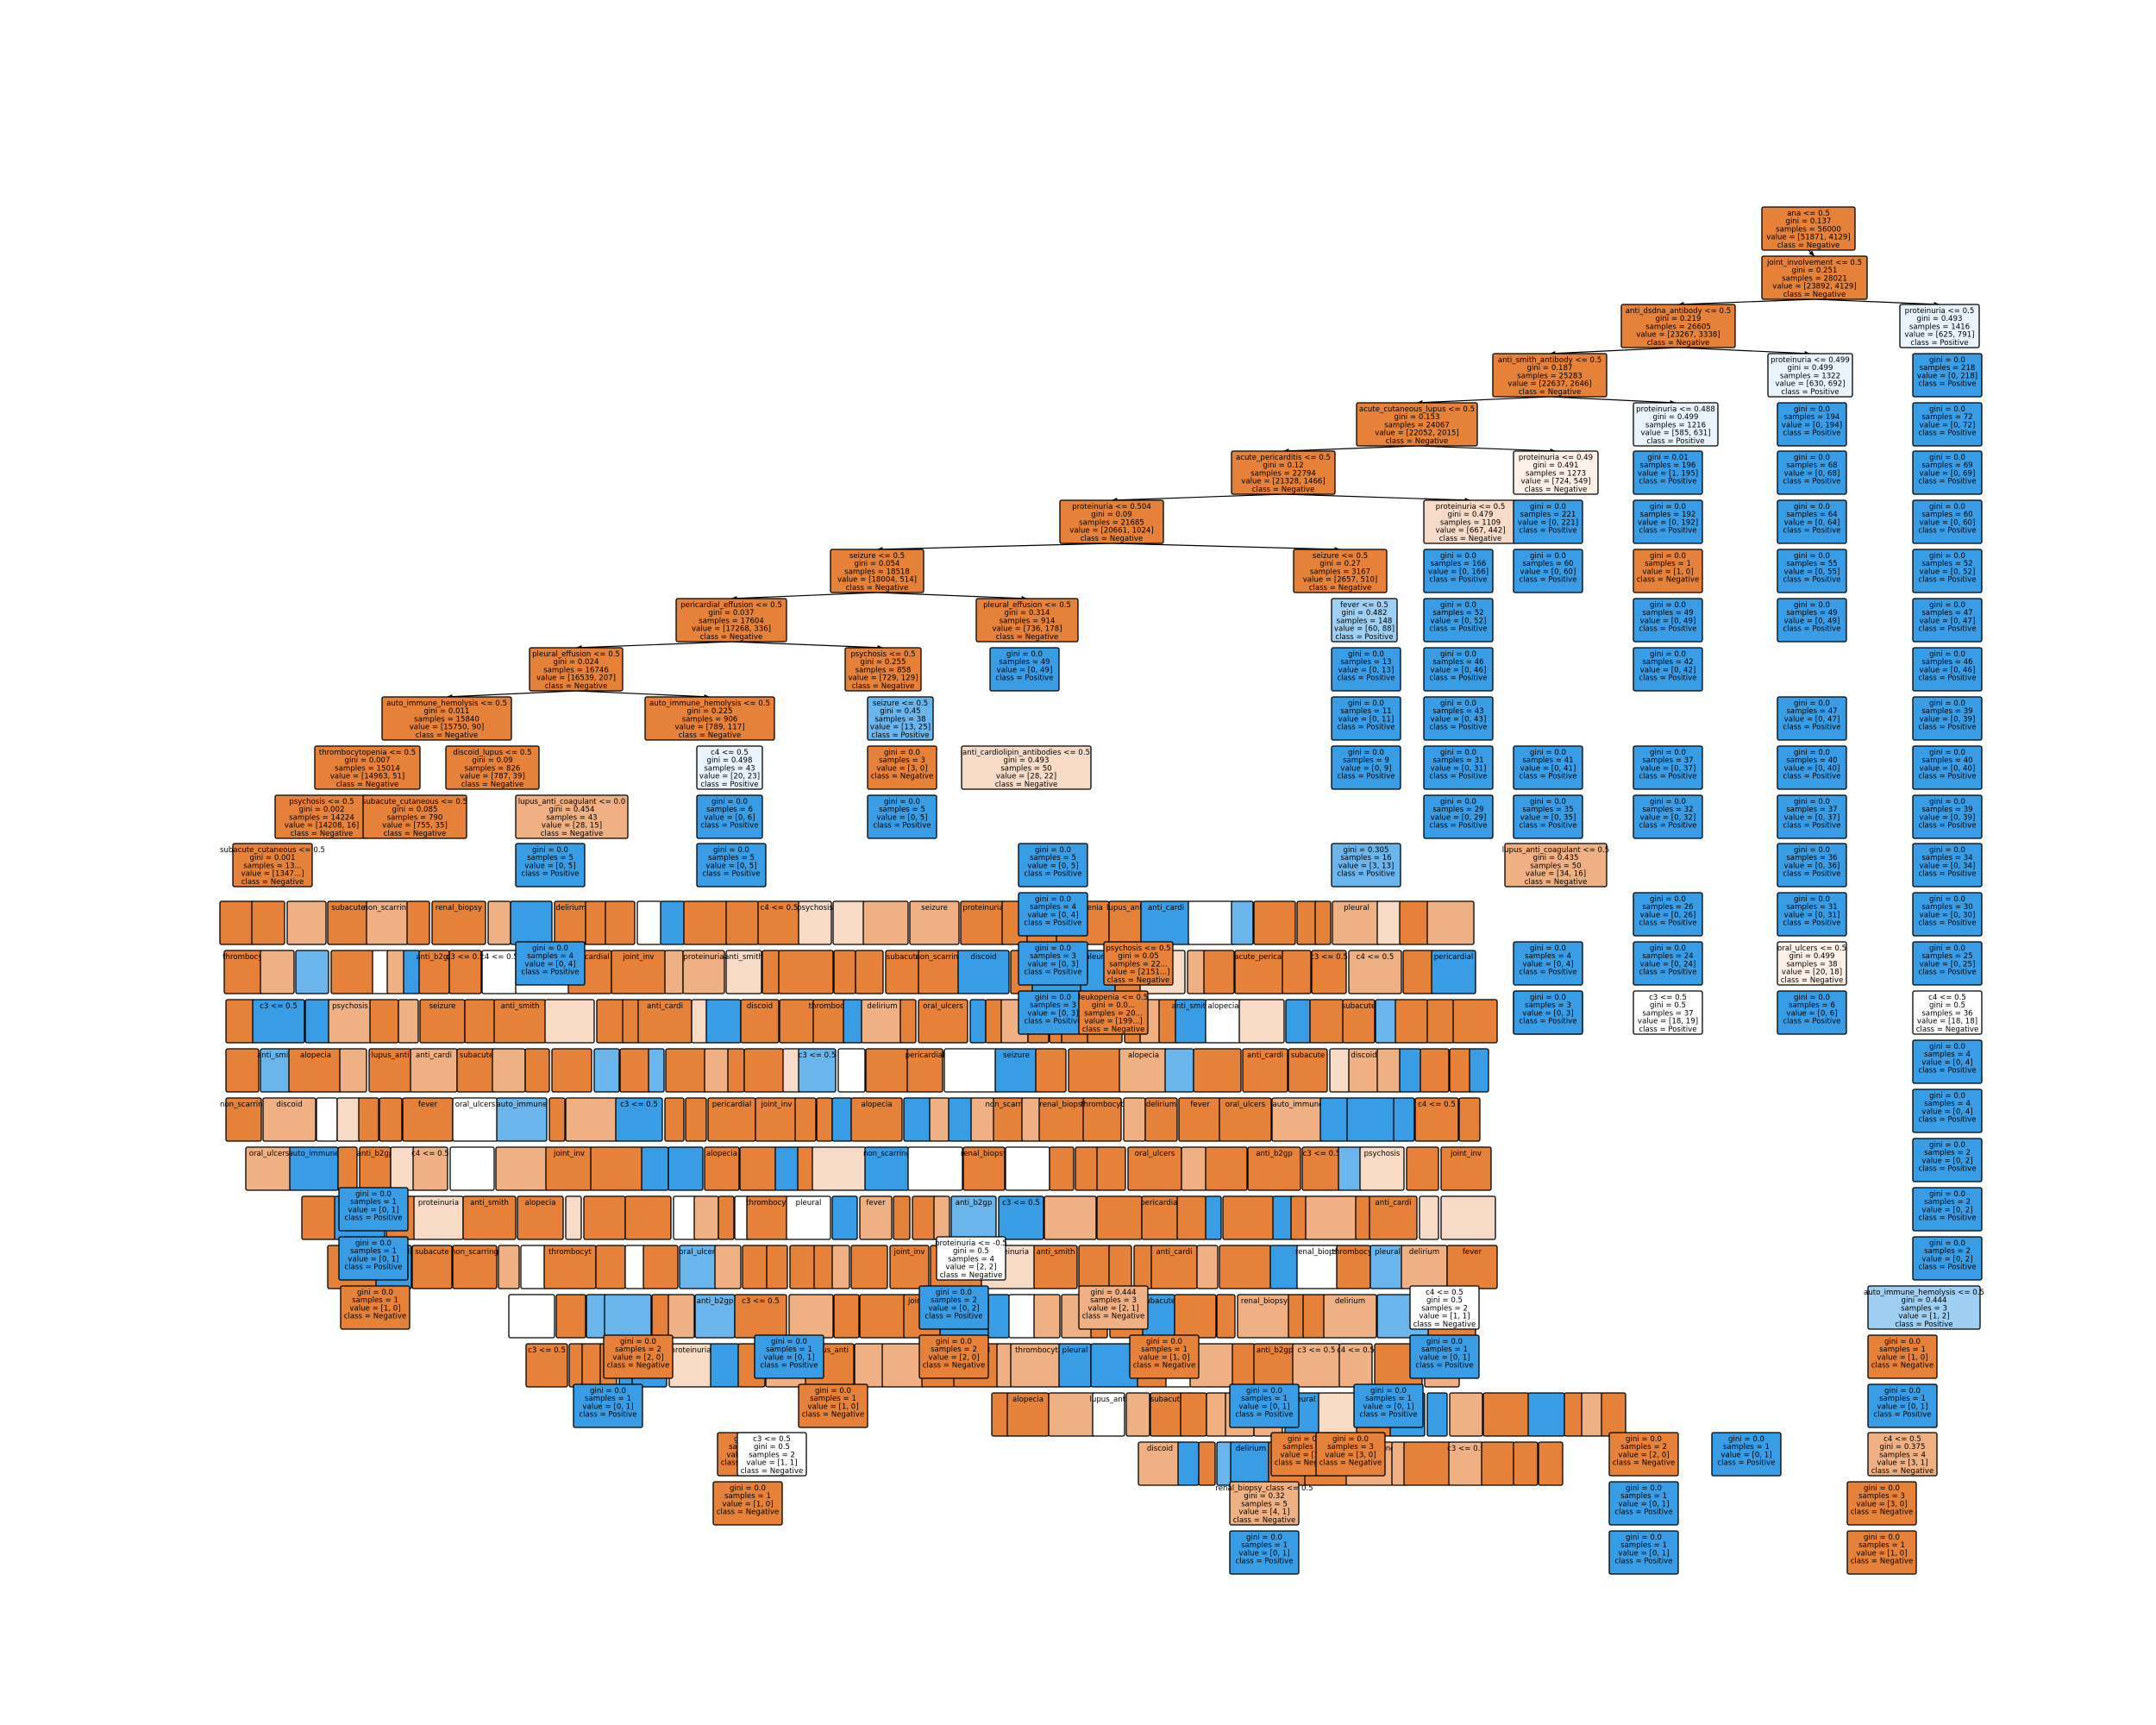 This screenshot has width=2156, height=1725. I want to click on tree-node-line: samples = 50, so click(1555, 866).